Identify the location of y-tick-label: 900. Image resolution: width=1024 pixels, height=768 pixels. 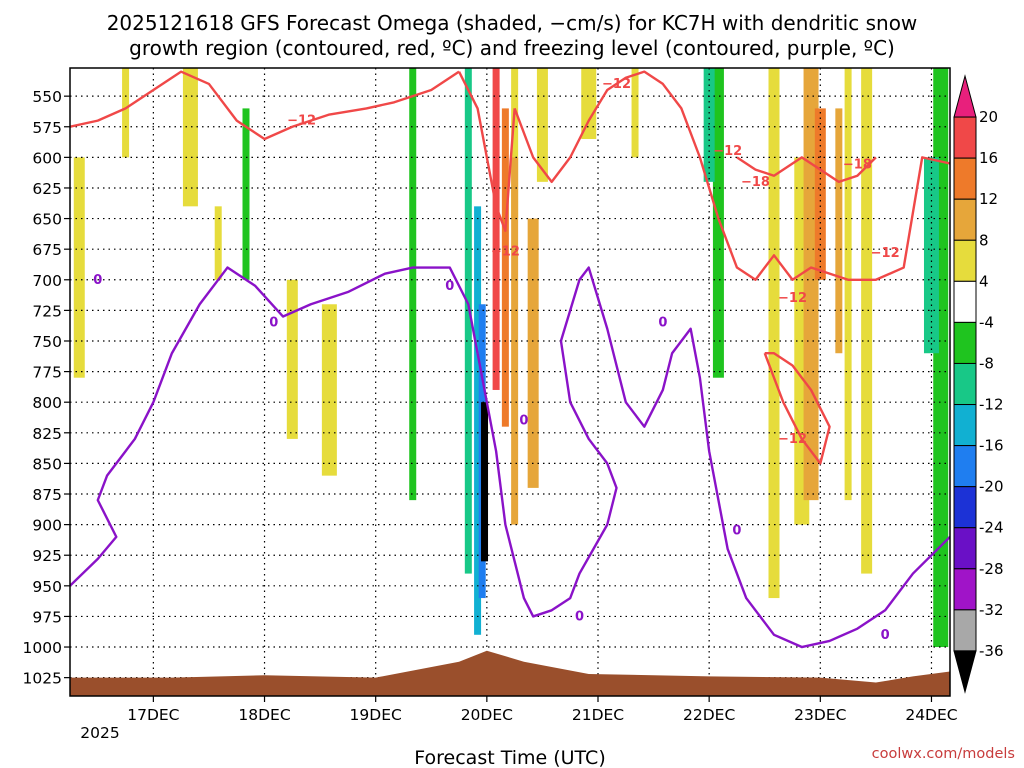
(47, 526).